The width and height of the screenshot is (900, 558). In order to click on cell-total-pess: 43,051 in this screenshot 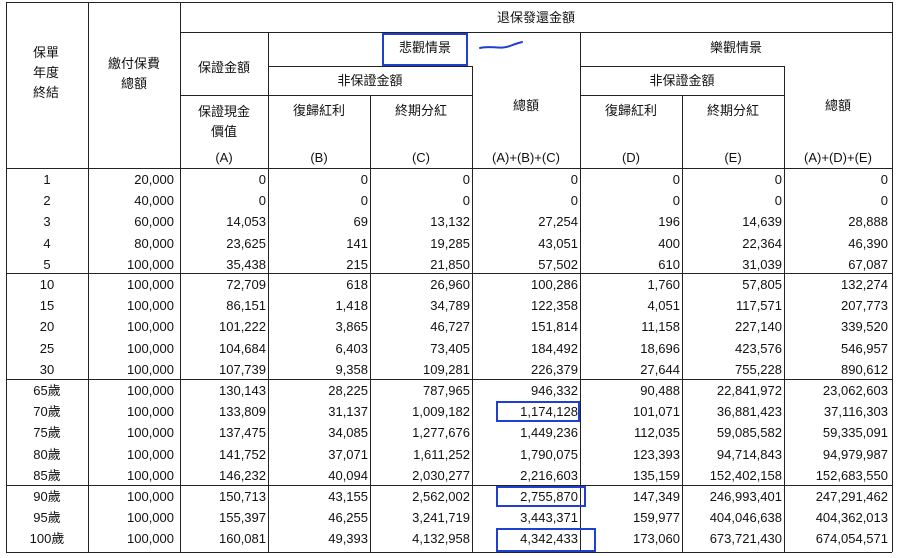, I will do `click(558, 243)`.